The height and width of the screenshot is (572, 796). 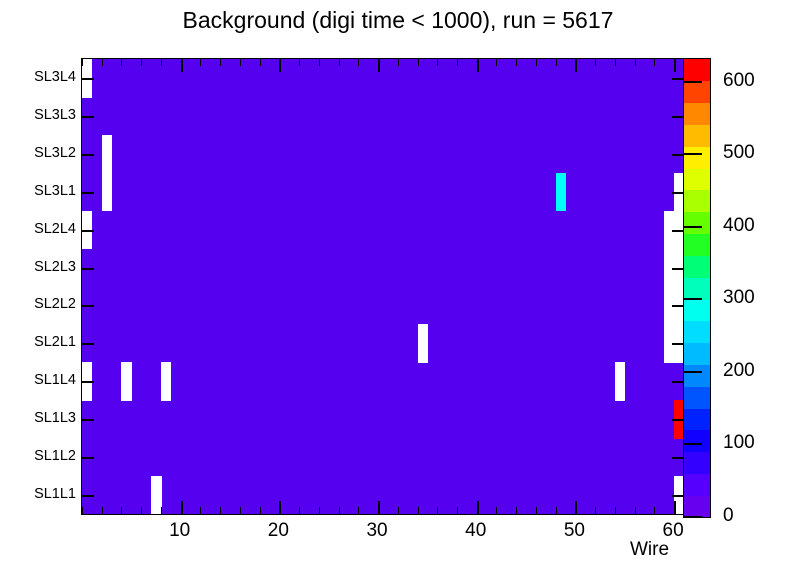 I want to click on color-scale-label-200: 200, so click(x=739, y=370).